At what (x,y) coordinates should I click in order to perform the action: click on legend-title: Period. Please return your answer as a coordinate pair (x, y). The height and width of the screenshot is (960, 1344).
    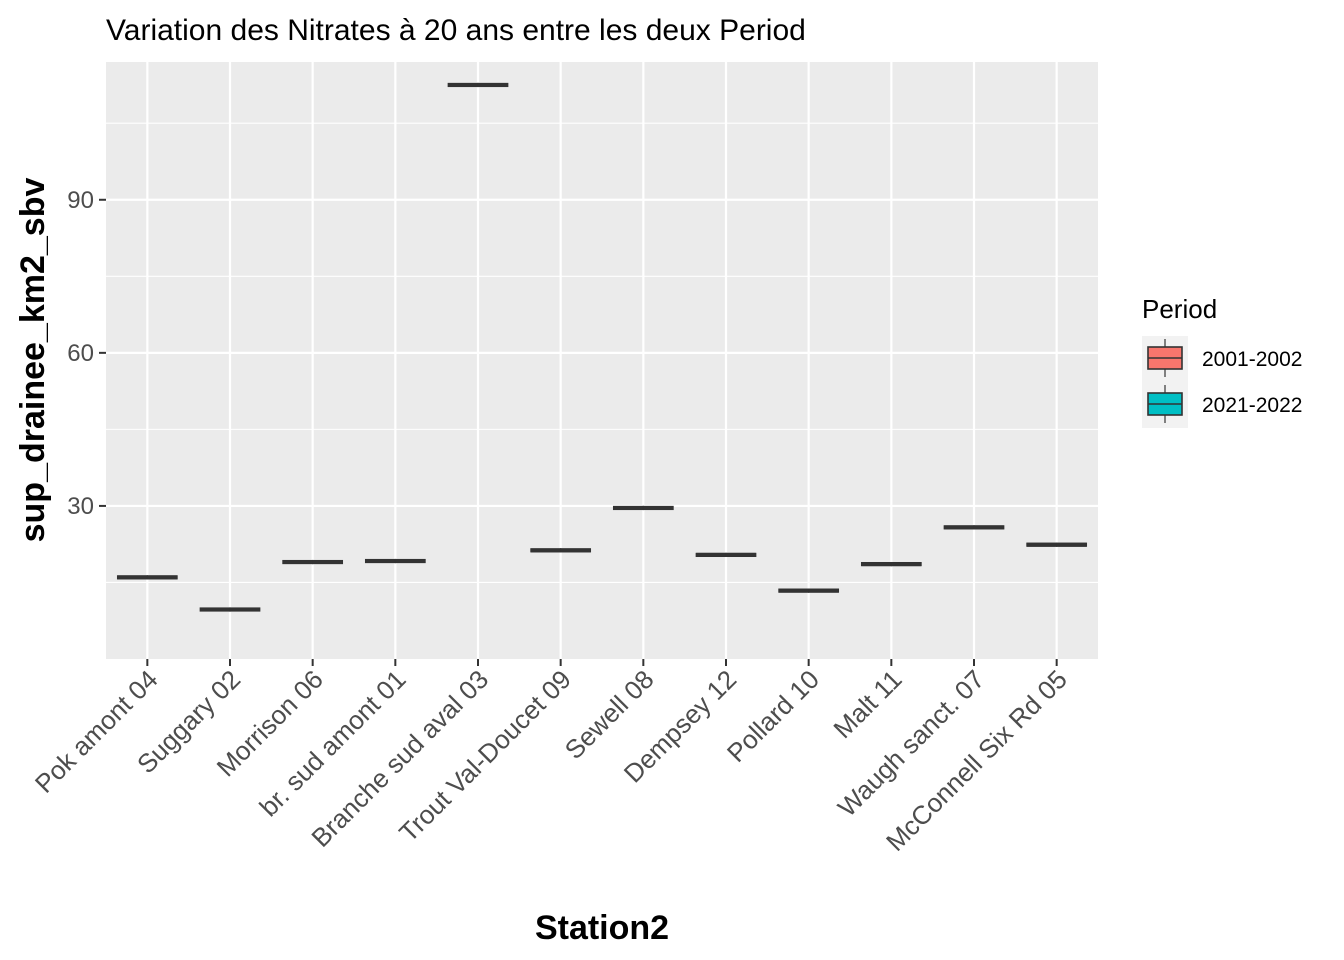
    Looking at the image, I should click on (1179, 309).